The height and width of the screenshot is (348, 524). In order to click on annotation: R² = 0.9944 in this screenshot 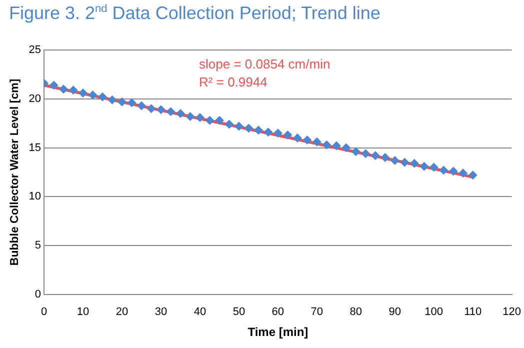, I will do `click(233, 82)`.